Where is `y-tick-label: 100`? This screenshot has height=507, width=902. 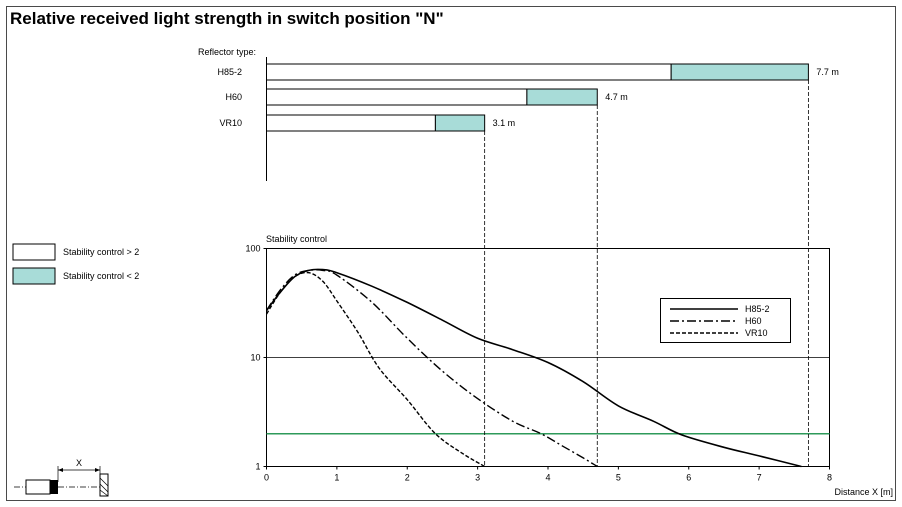 y-tick-label: 100 is located at coordinates (252, 249).